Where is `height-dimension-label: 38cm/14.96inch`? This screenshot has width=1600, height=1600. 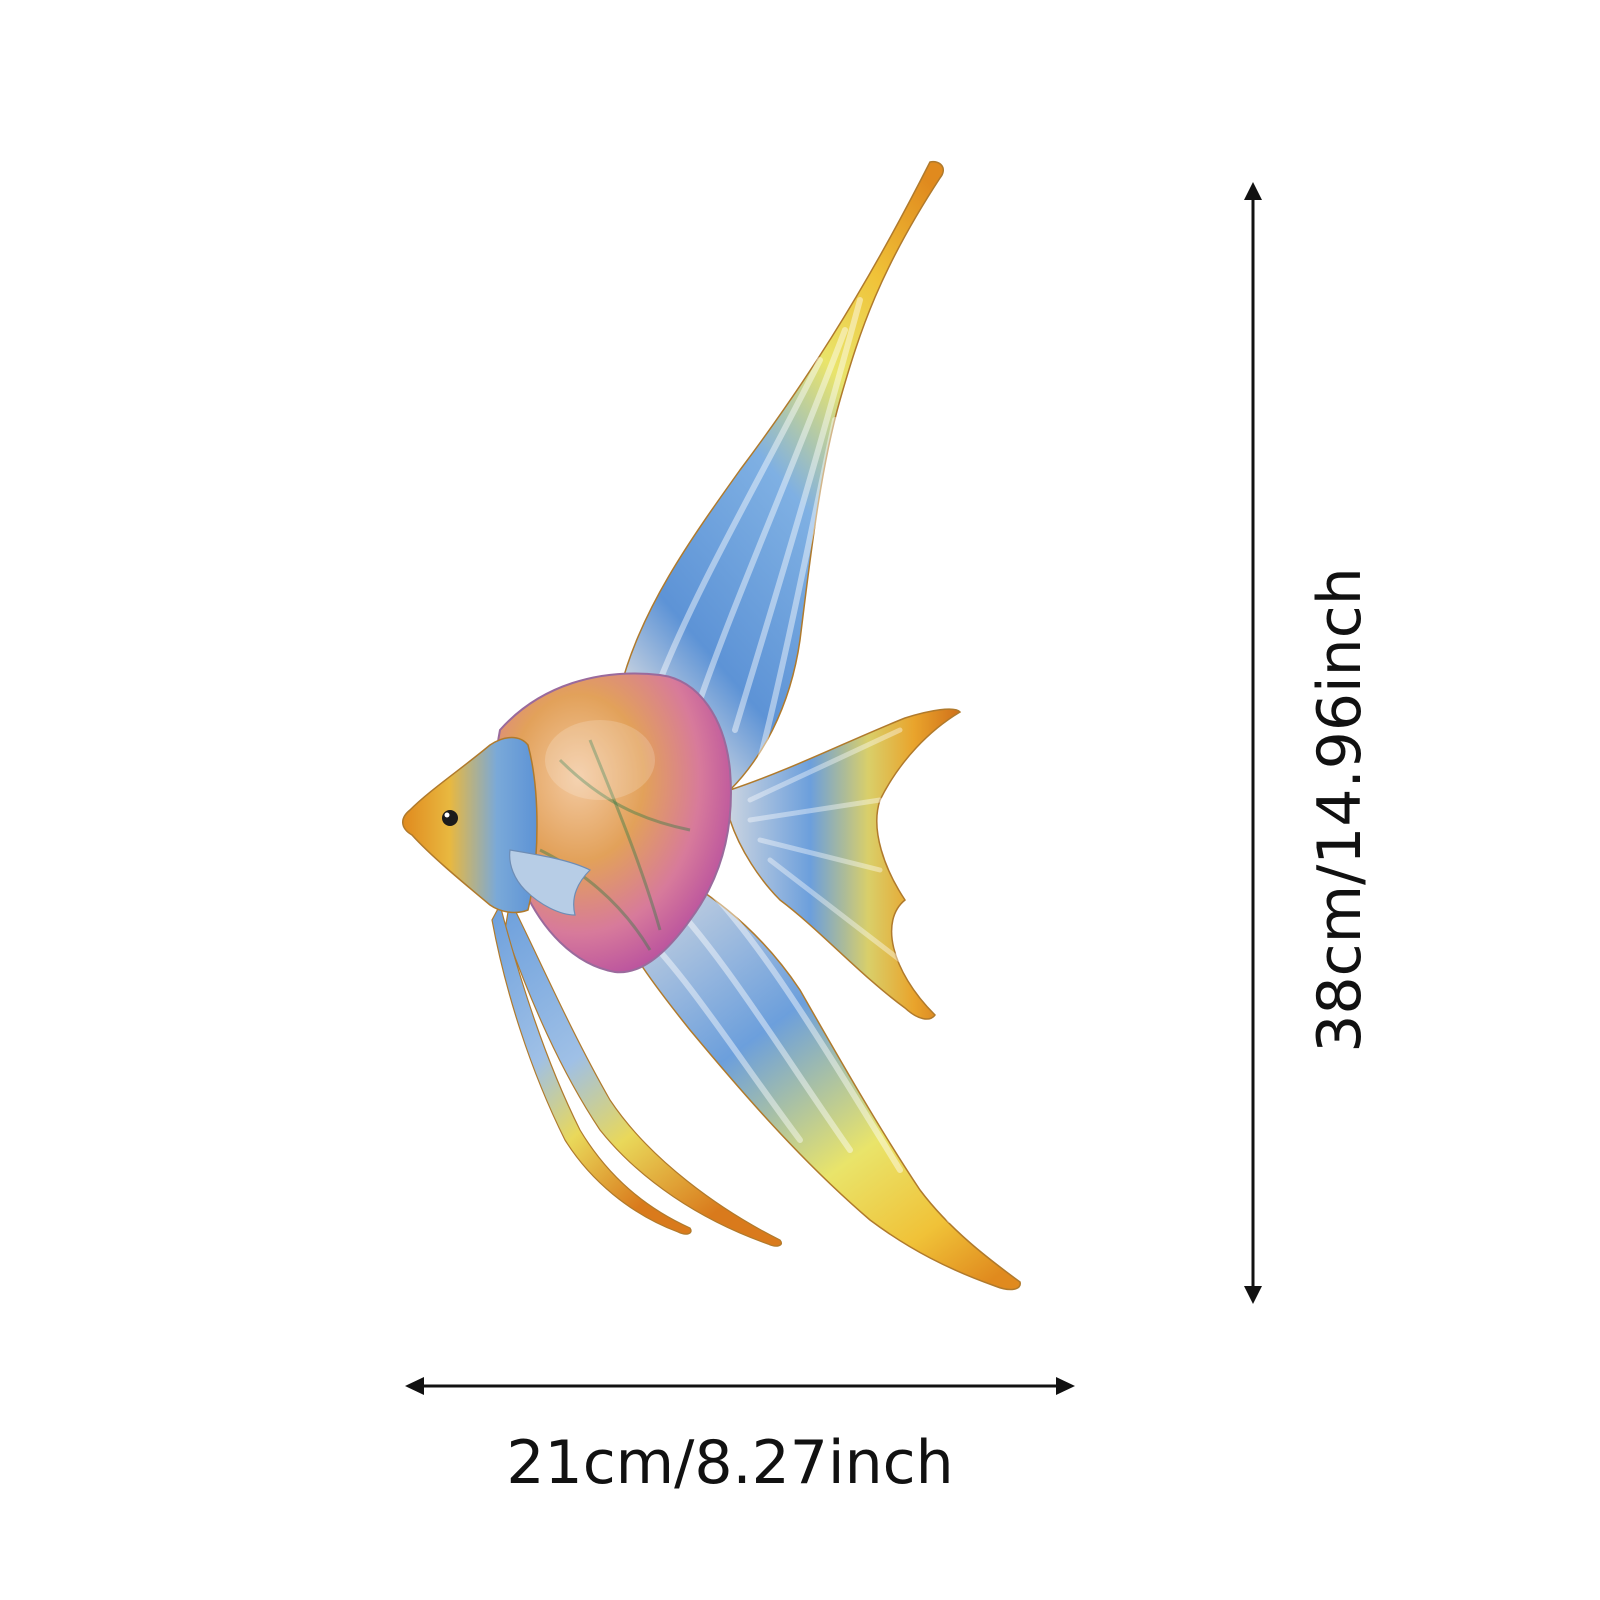 height-dimension-label: 38cm/14.96inch is located at coordinates (1340, 810).